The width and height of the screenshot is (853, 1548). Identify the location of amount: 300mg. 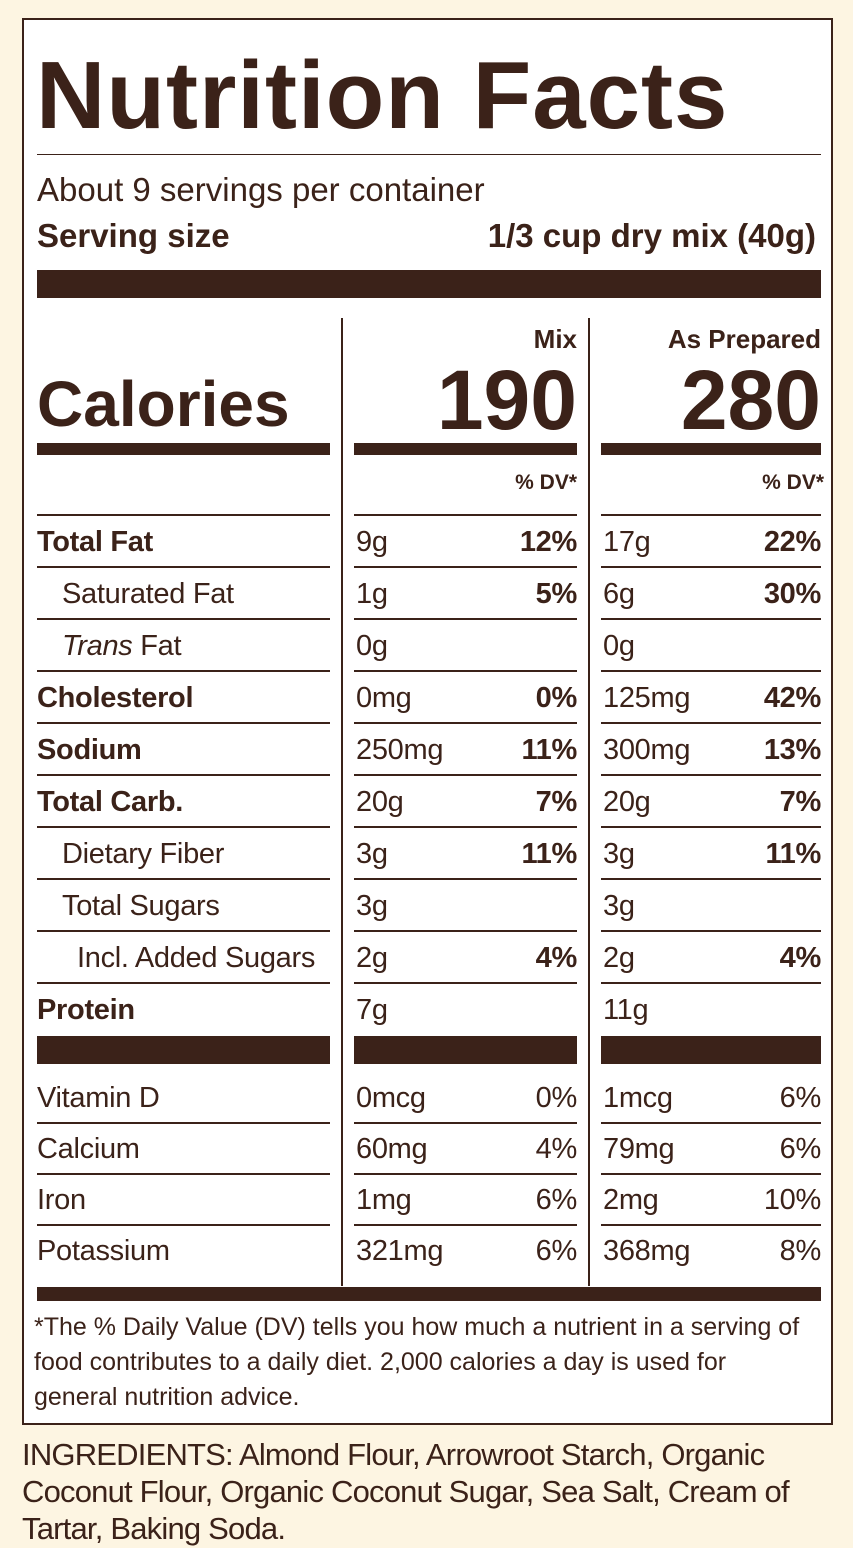
(647, 750).